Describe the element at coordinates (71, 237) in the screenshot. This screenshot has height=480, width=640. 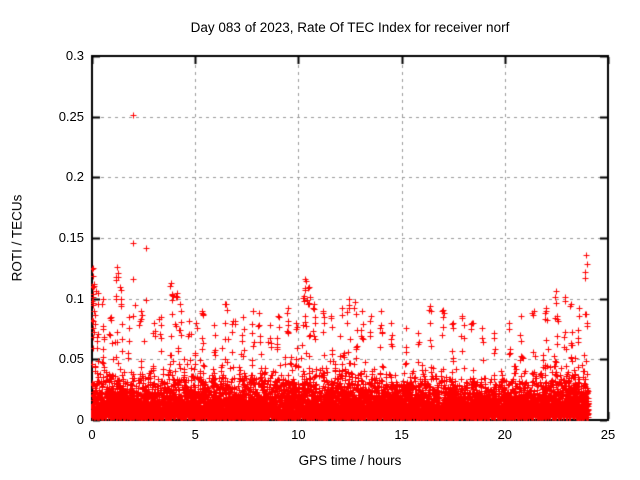
I see `y-tick-label: 0.15` at that location.